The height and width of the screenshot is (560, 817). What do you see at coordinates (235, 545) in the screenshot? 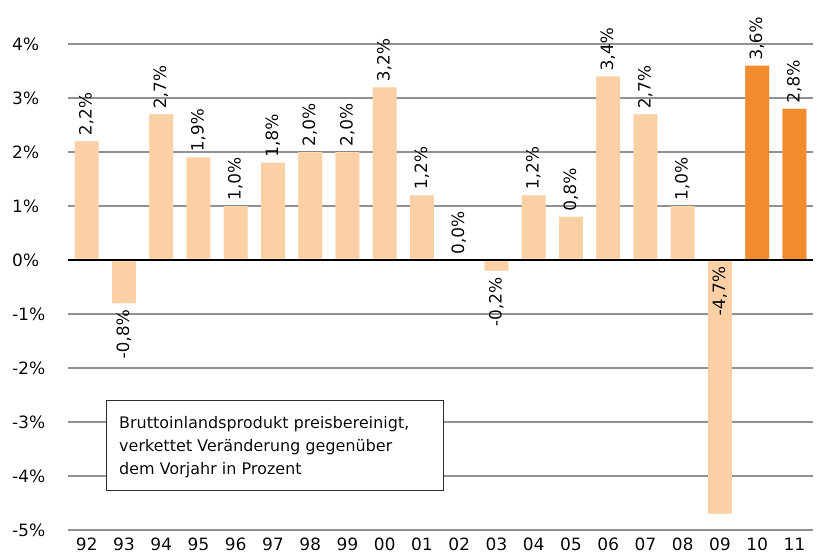
I see `x-tick-label: 96` at bounding box center [235, 545].